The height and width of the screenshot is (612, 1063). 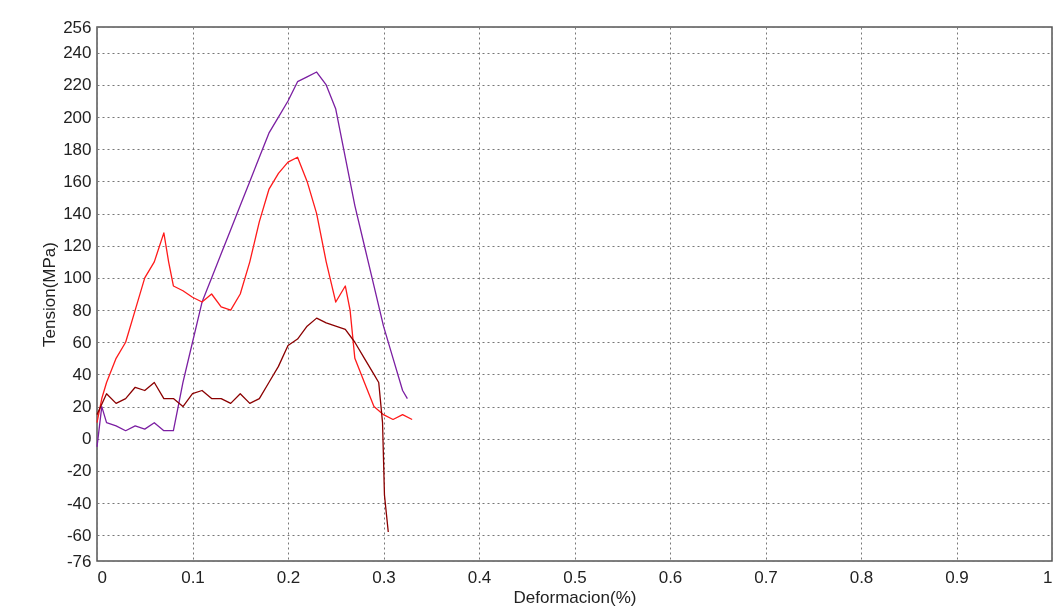 I want to click on y-tick-label: -40, so click(x=79, y=503).